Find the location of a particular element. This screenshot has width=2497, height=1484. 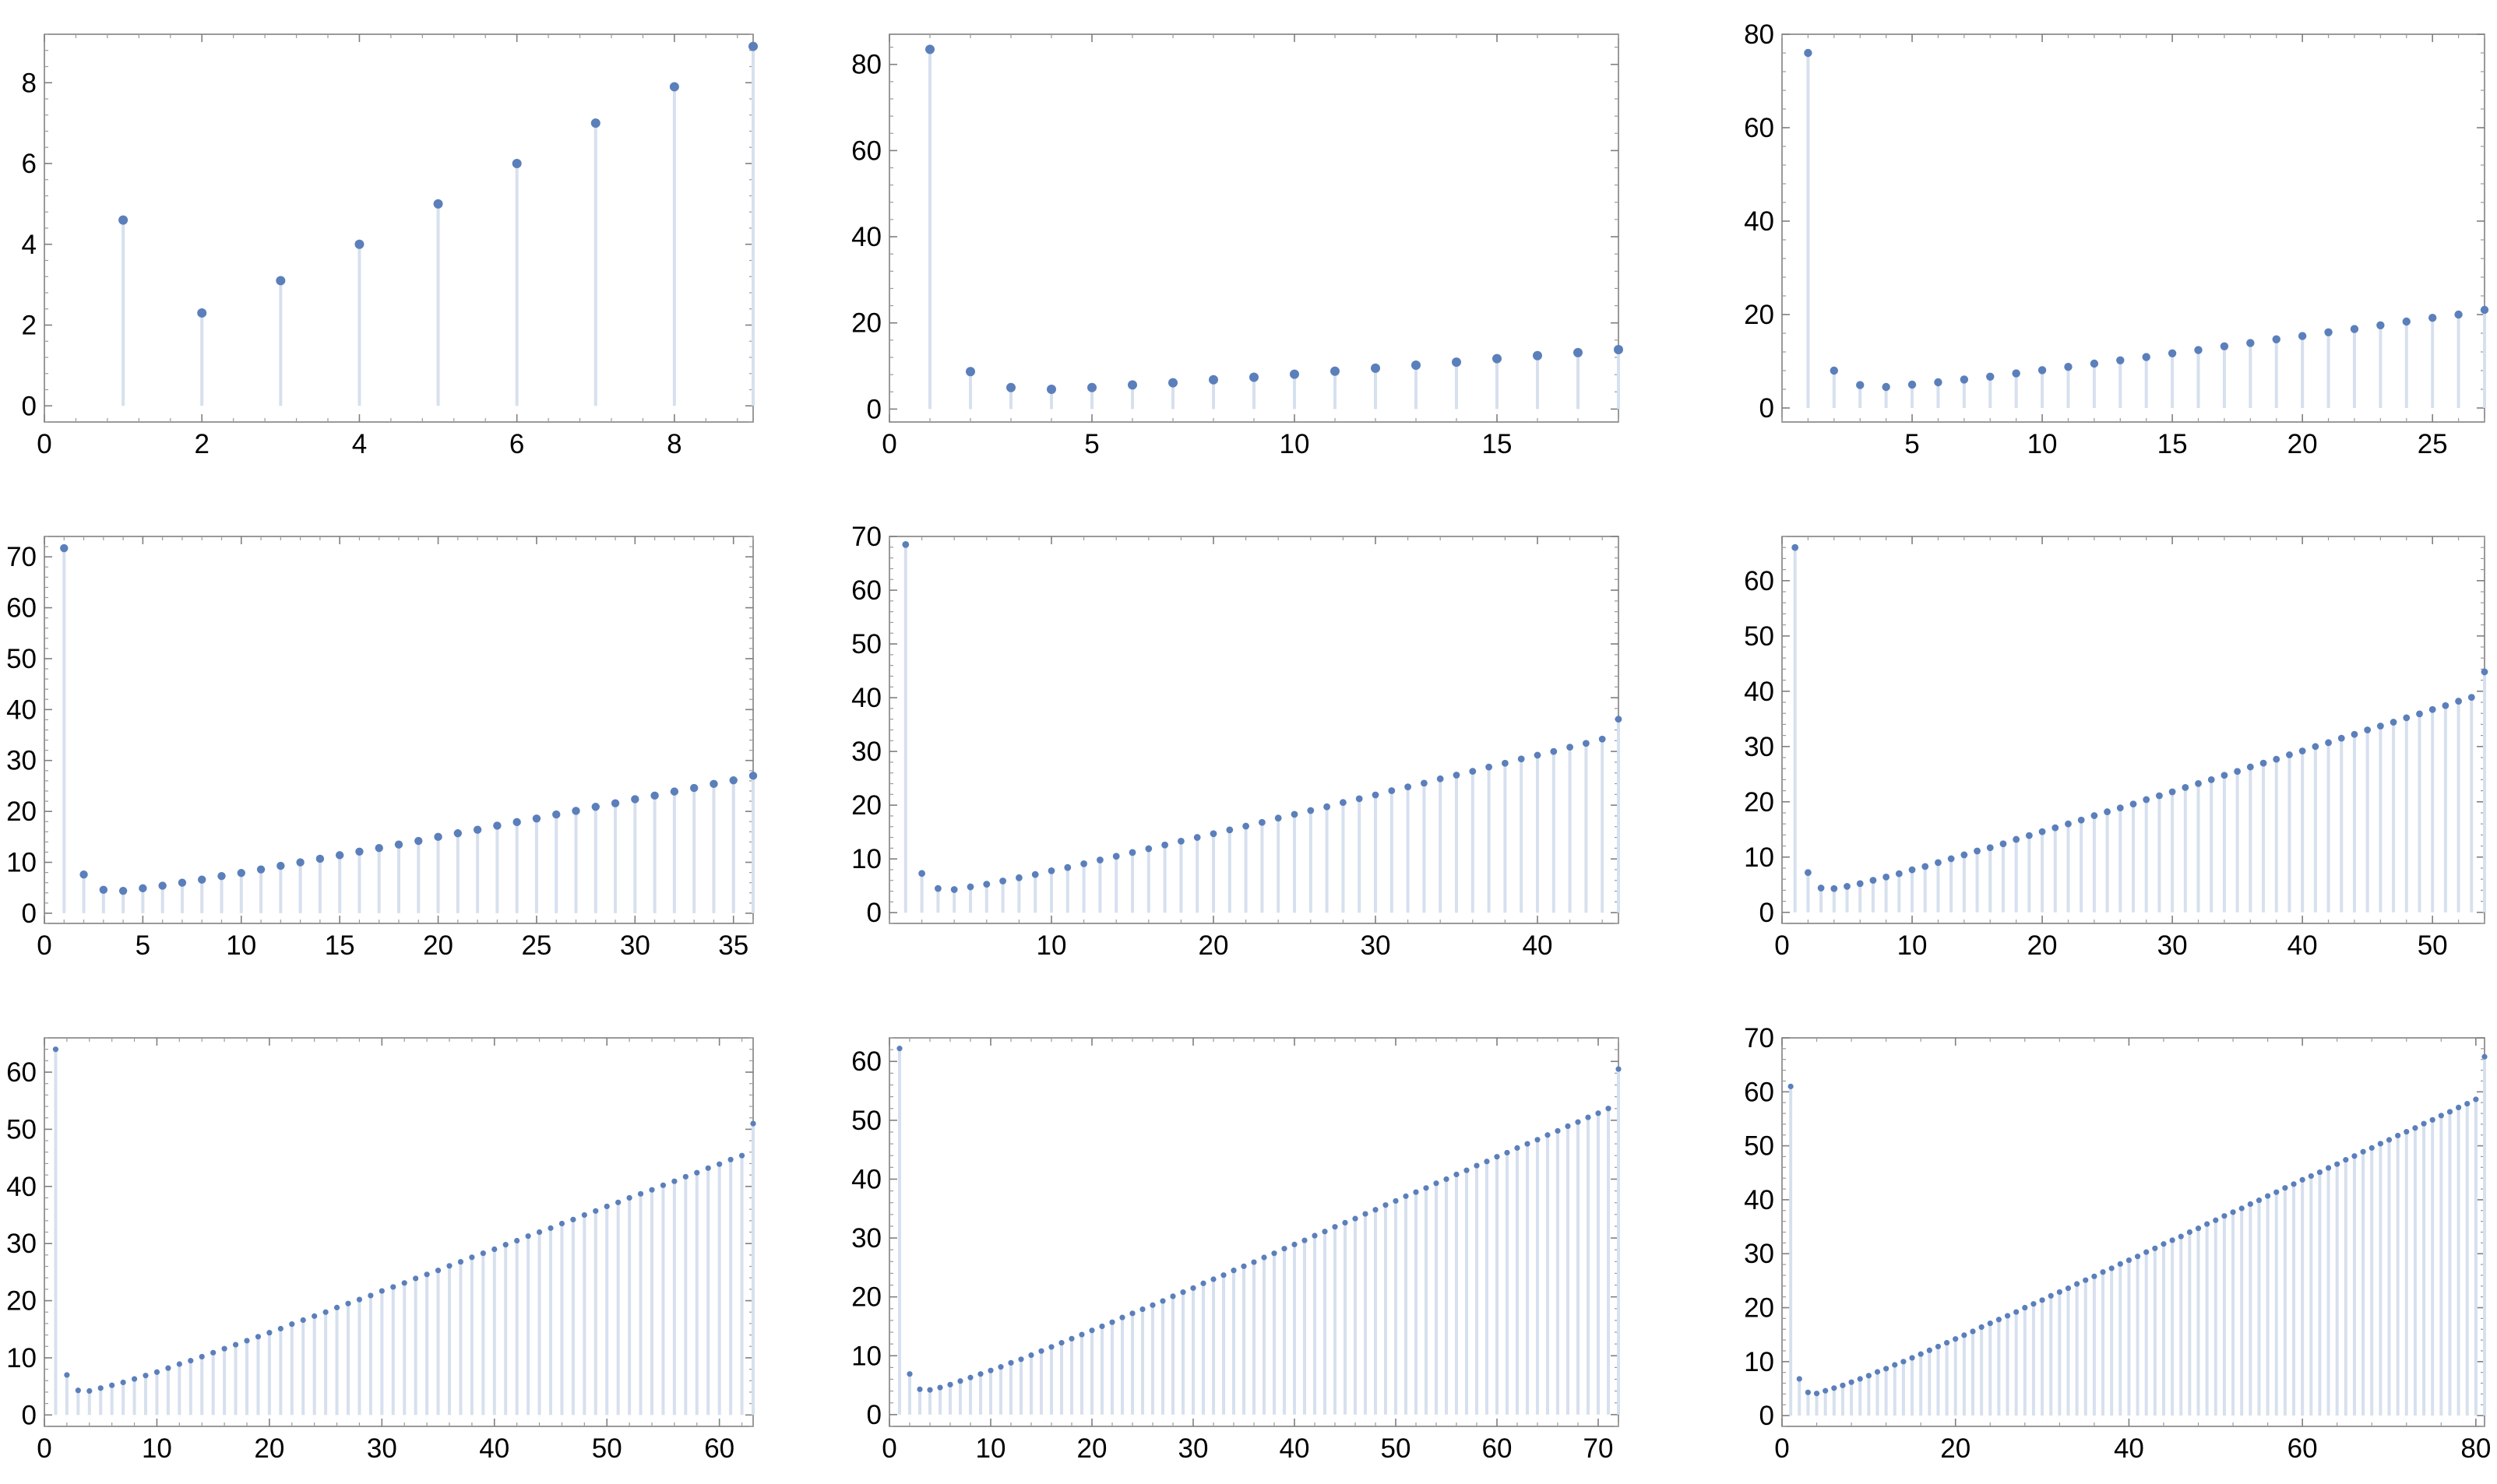

chart-panel-5: 10 20 30 40 0 10 20 30 40 50 60 70 is located at coordinates (1236, 742).